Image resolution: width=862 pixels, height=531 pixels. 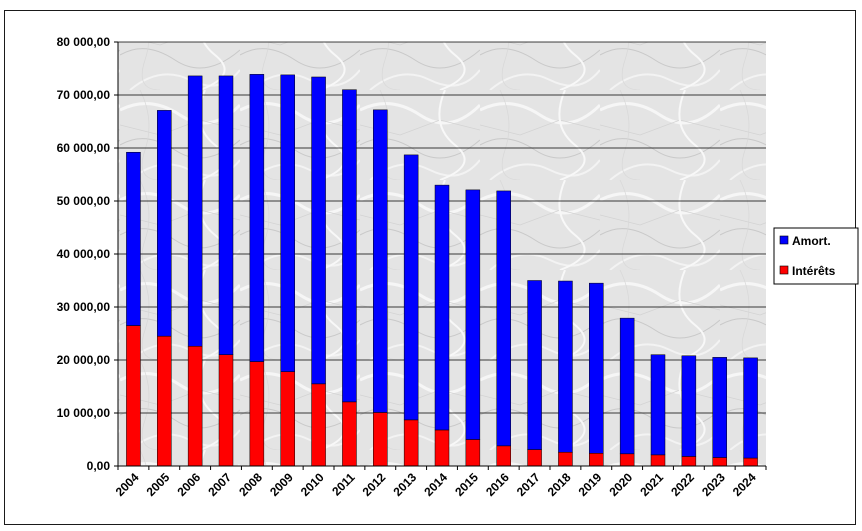 I want to click on x-tick-label: 2011, so click(x=343, y=484).